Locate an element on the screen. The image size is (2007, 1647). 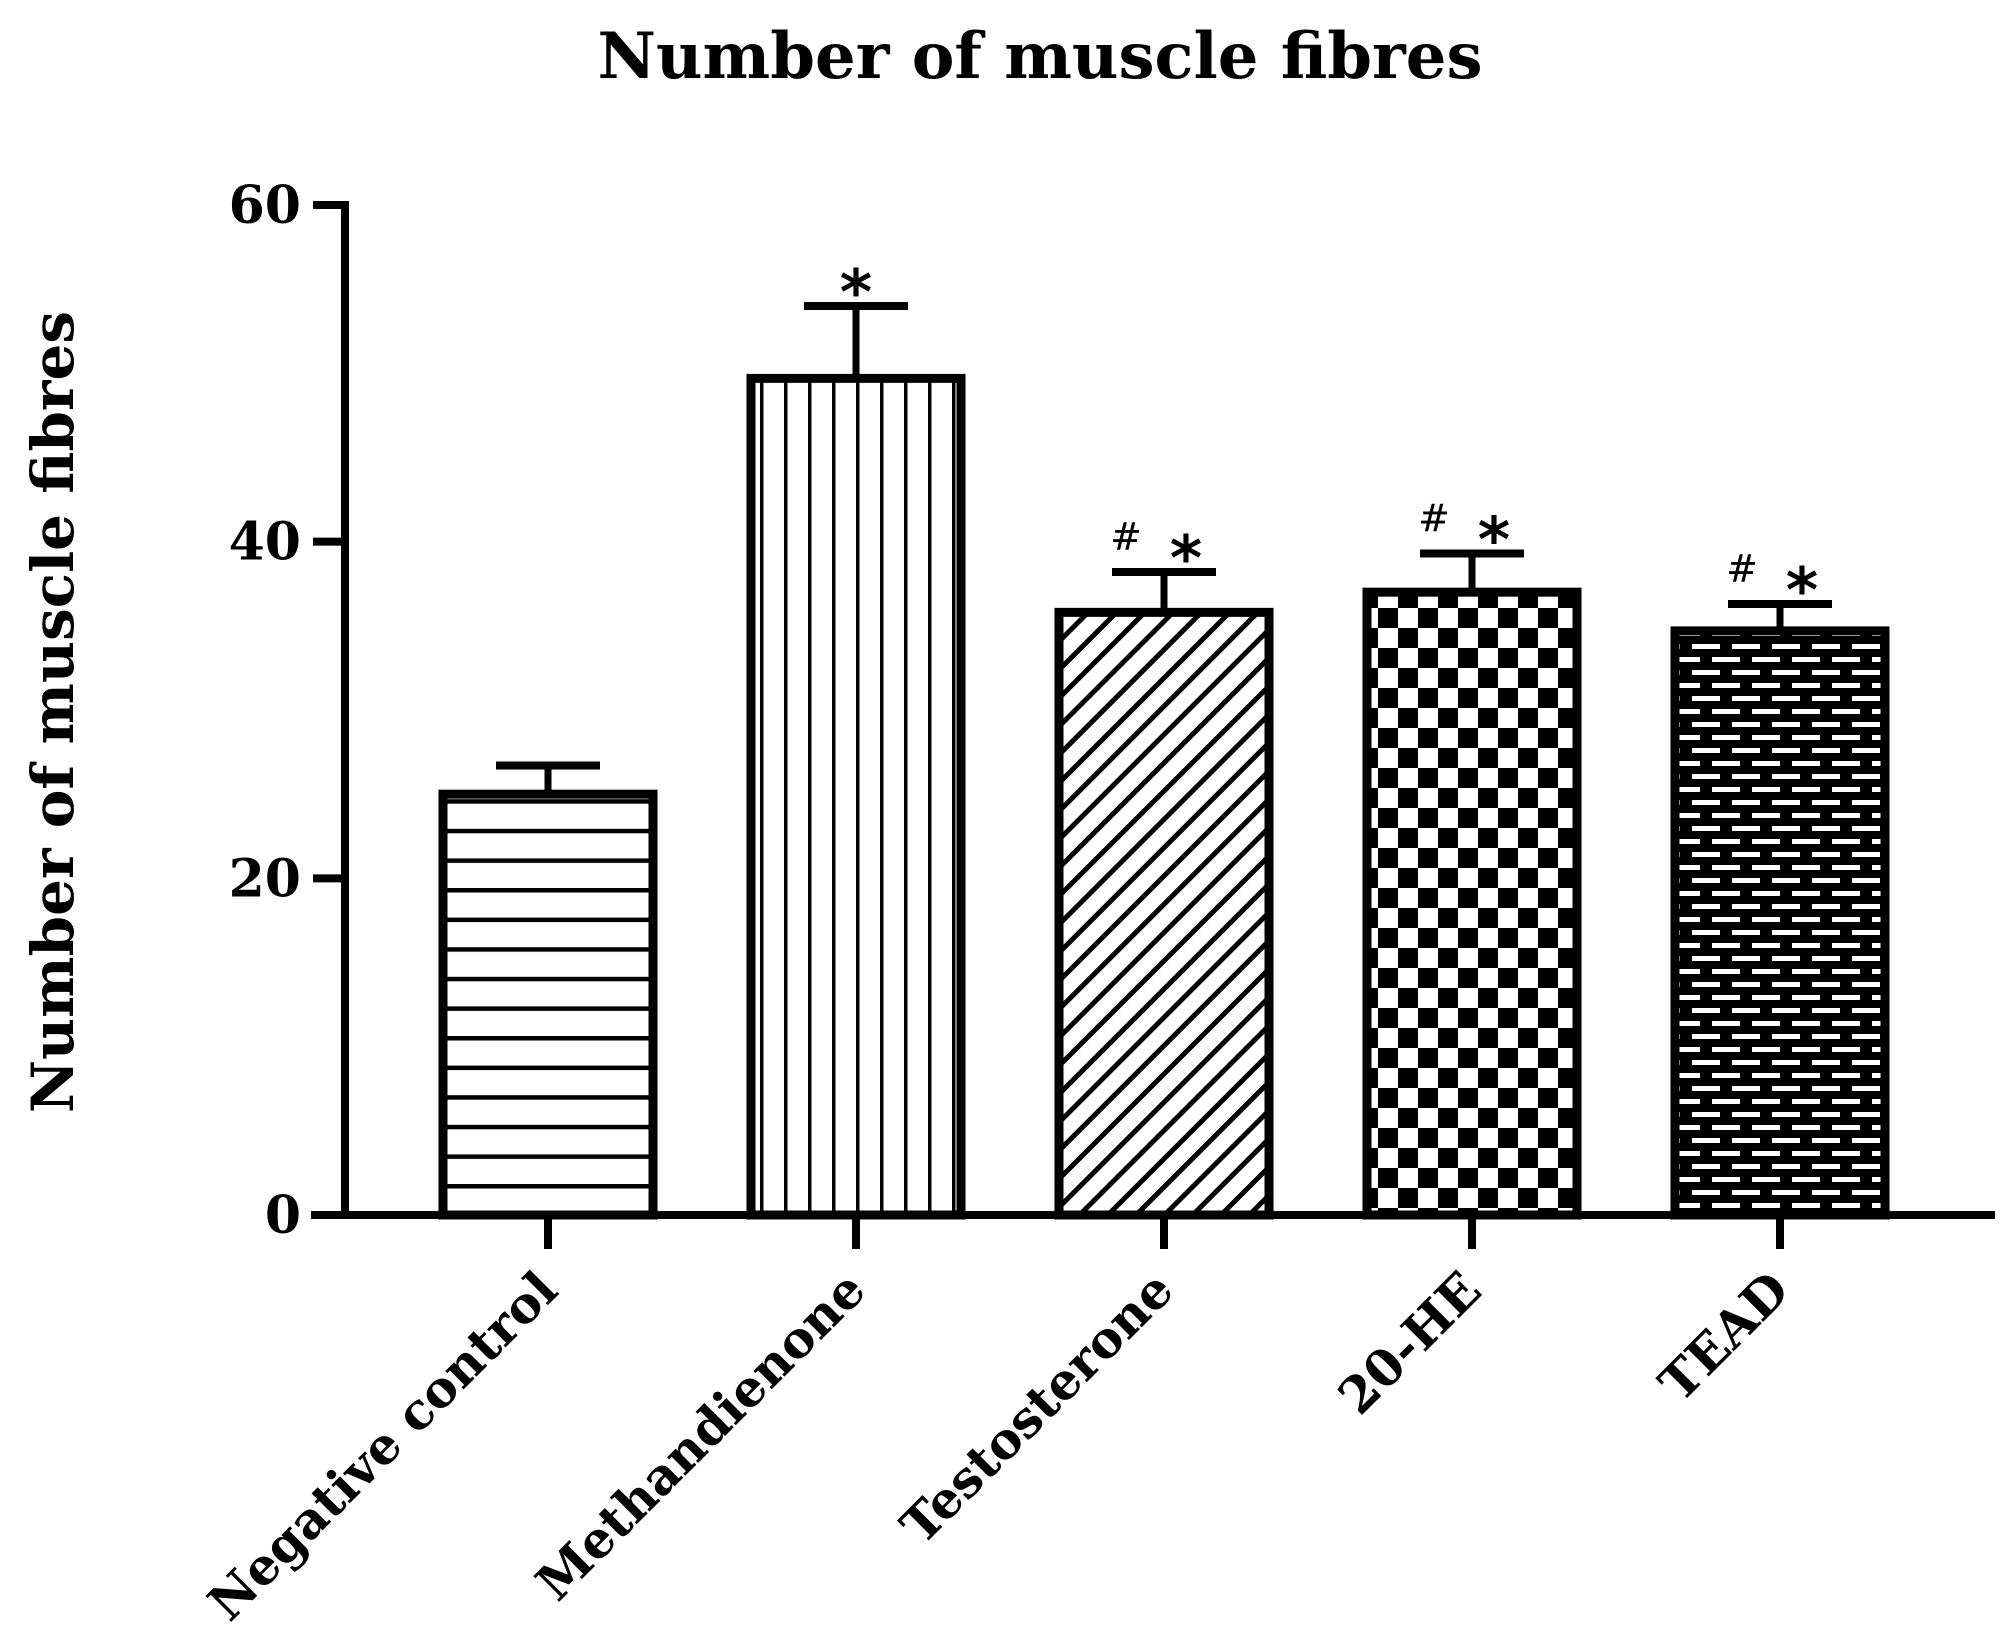
y-tick-label: 20 is located at coordinates (265, 878).